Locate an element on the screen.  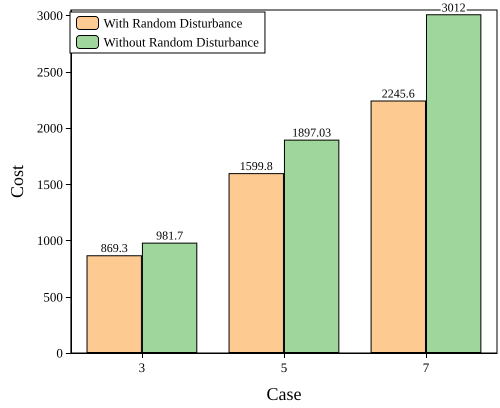
data-label: 1897.03 is located at coordinates (312, 133).